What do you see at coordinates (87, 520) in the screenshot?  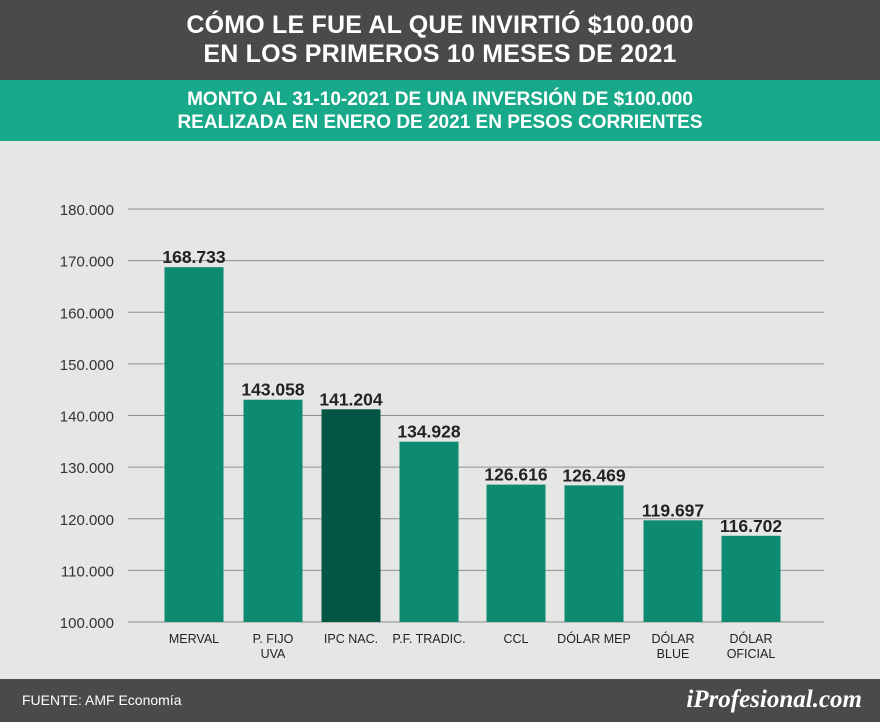 I see `y-tick-label: 120.000` at bounding box center [87, 520].